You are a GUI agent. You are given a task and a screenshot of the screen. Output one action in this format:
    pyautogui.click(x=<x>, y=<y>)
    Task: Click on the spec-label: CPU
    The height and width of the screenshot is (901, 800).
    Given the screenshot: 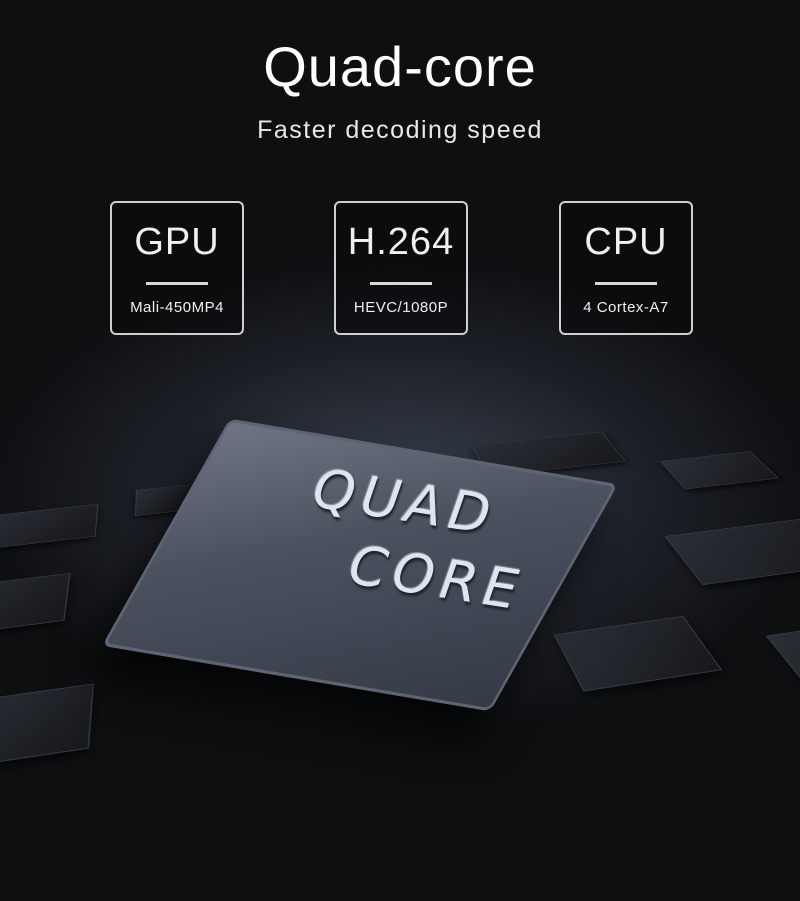 What is the action you would take?
    pyautogui.click(x=626, y=242)
    